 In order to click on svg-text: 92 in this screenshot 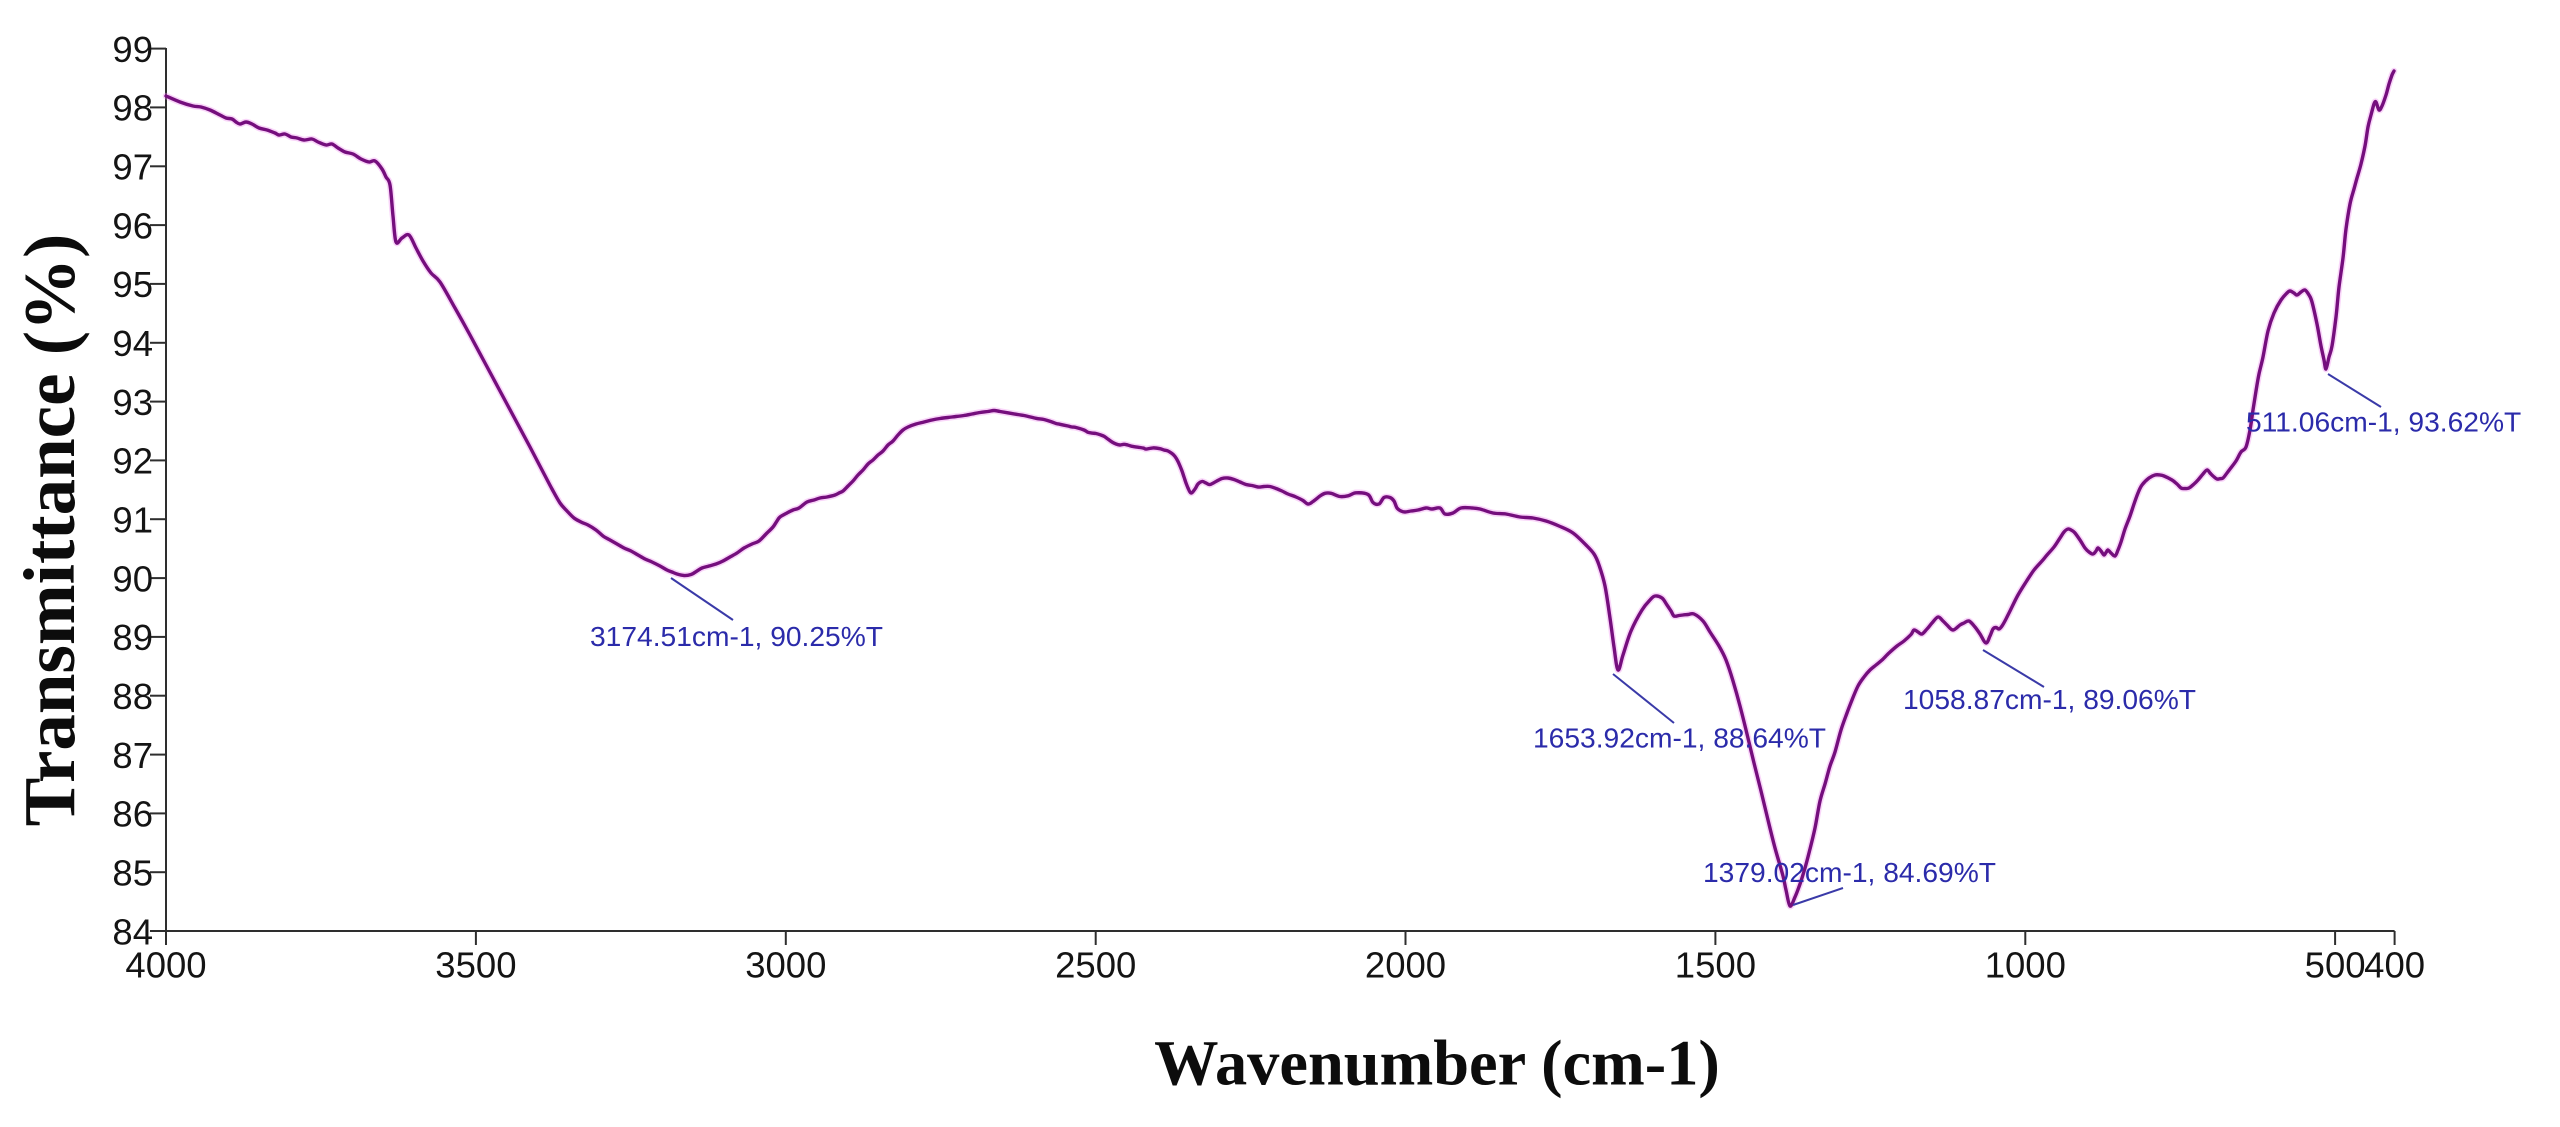, I will do `click(132, 461)`.